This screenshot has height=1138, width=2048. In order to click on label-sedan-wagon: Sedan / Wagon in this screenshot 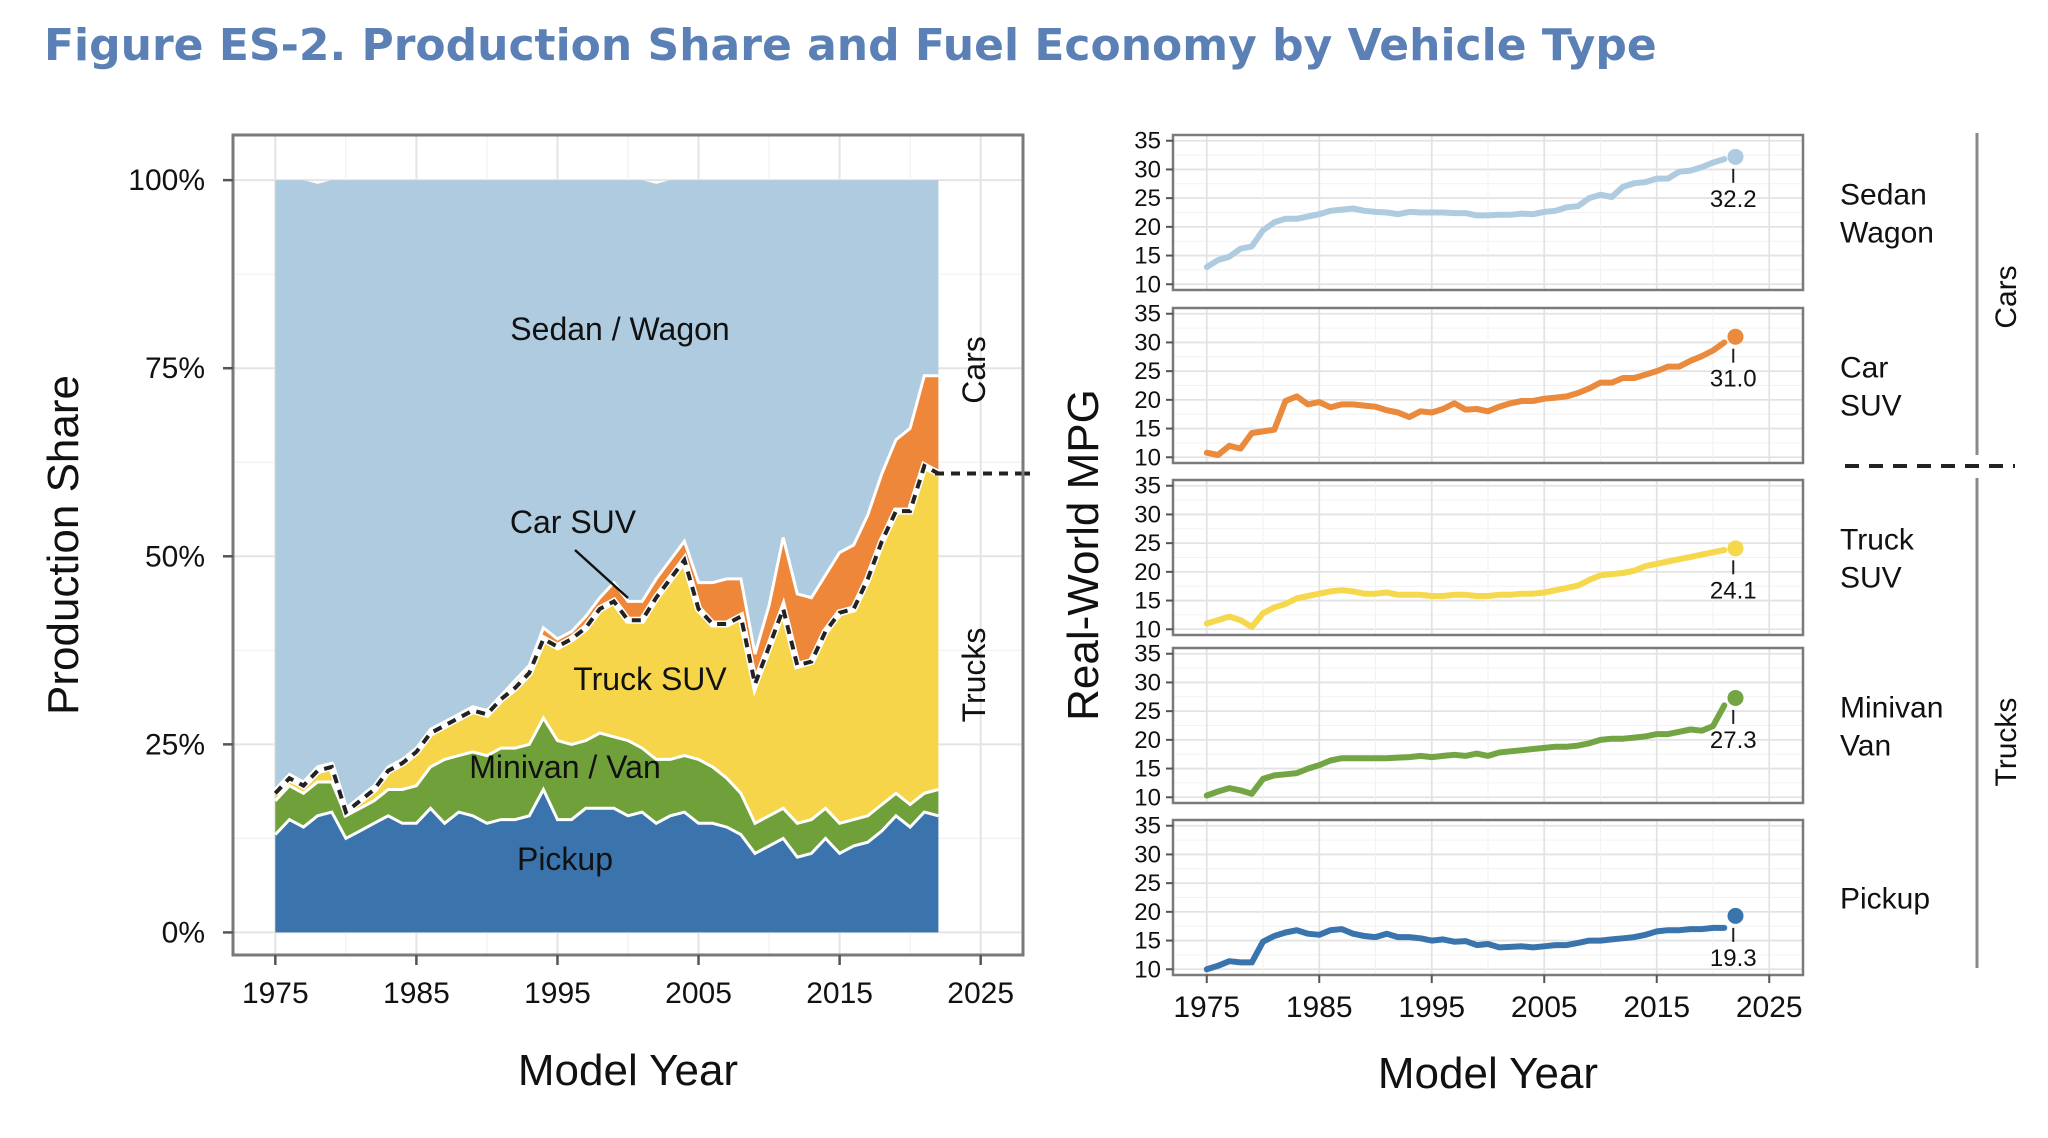, I will do `click(619, 329)`.